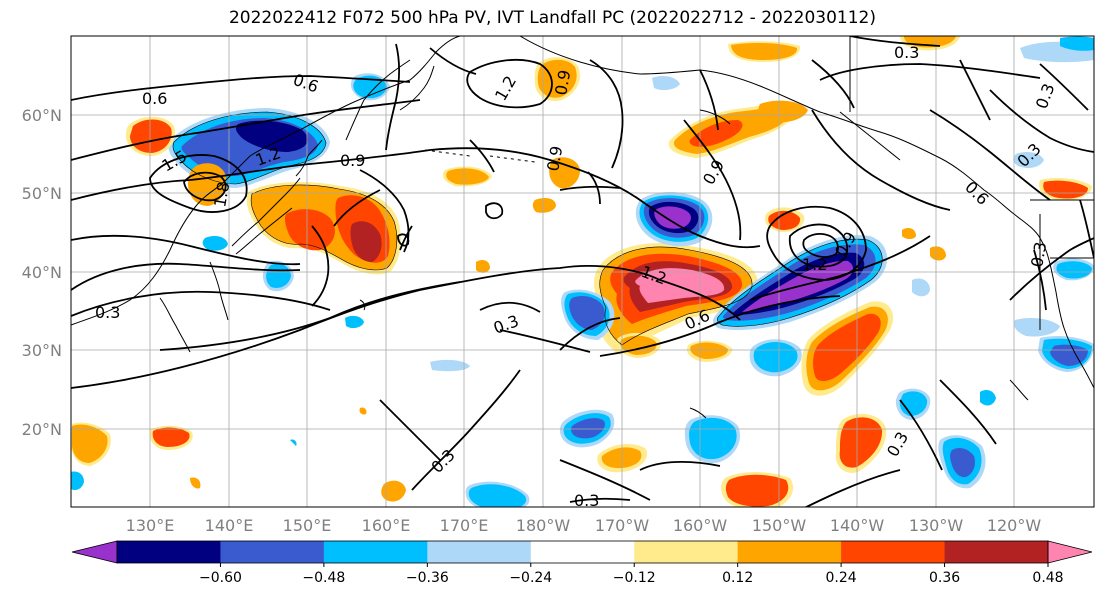 The image size is (1105, 601). What do you see at coordinates (42, 115) in the screenshot?
I see `lat-label: 60°N` at bounding box center [42, 115].